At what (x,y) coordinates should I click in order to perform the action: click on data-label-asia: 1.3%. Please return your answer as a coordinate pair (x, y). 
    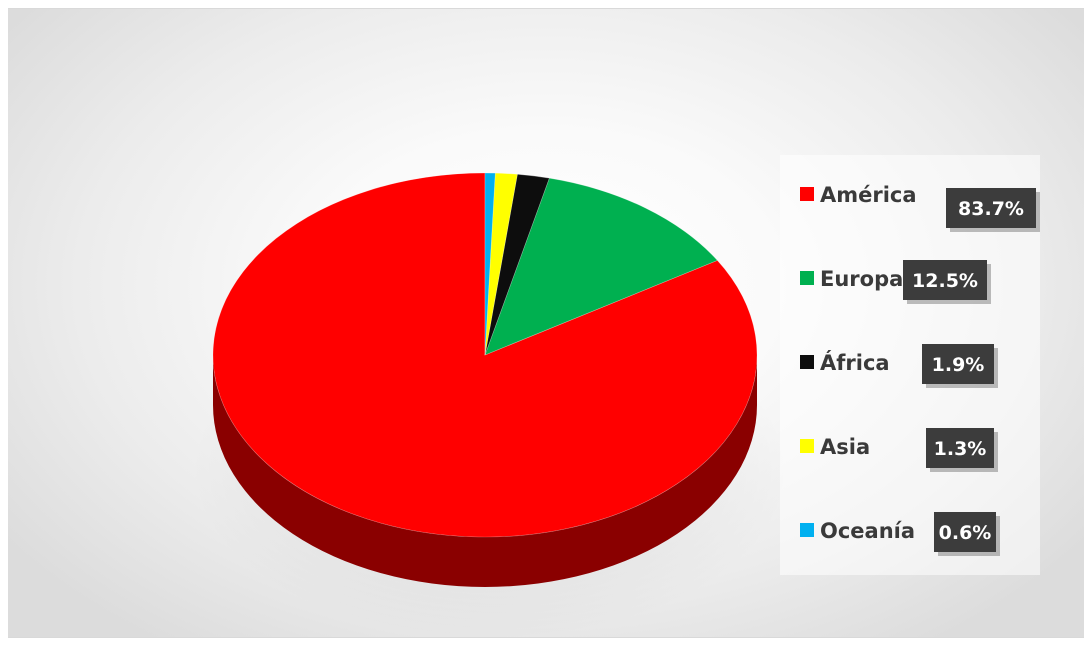
    Looking at the image, I should click on (960, 449).